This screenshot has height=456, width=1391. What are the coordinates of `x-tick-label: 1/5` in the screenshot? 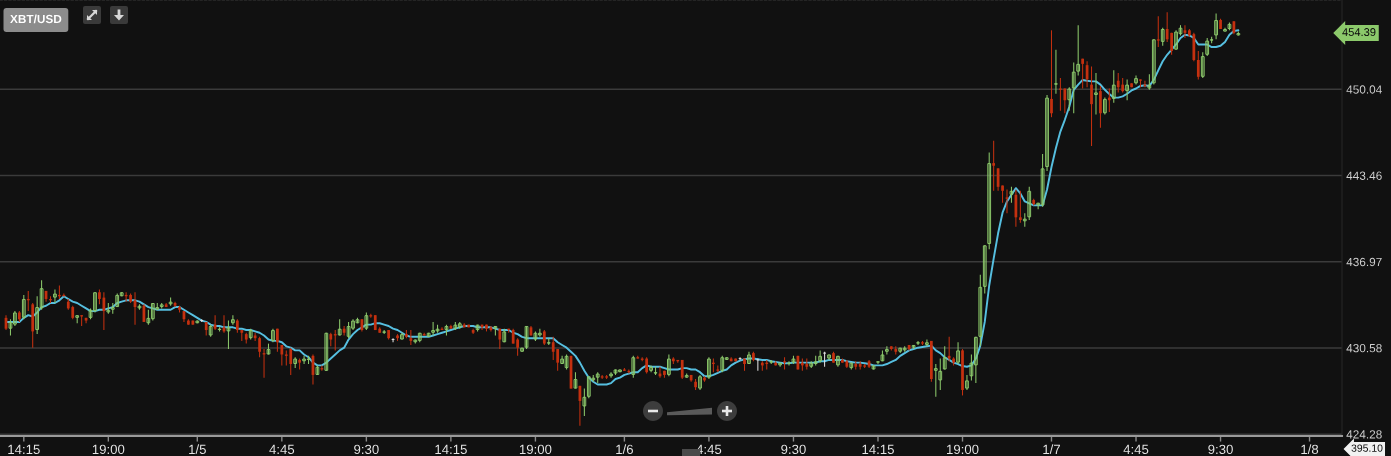 It's located at (197, 449).